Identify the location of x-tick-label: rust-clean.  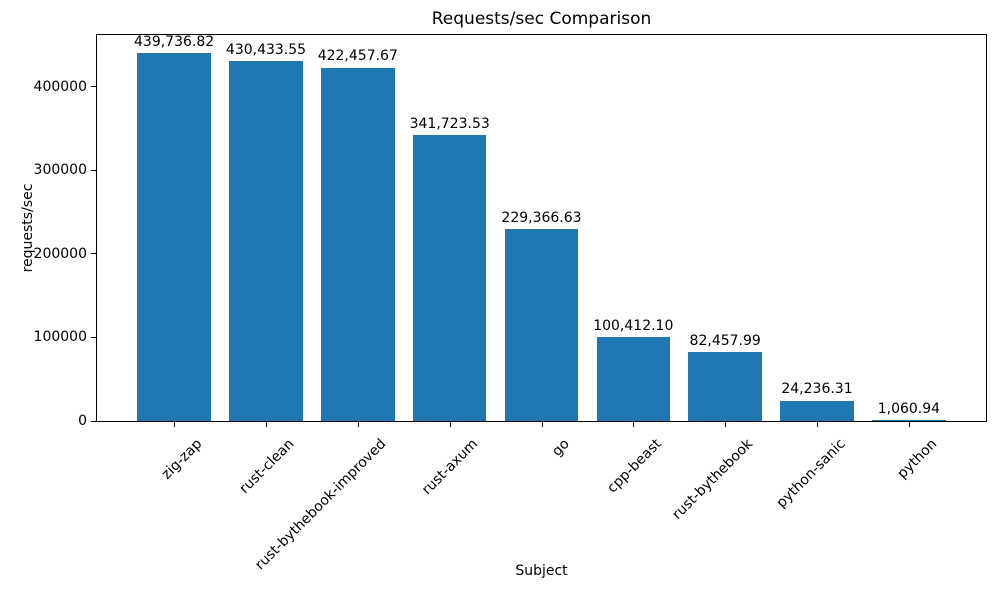
(267, 466).